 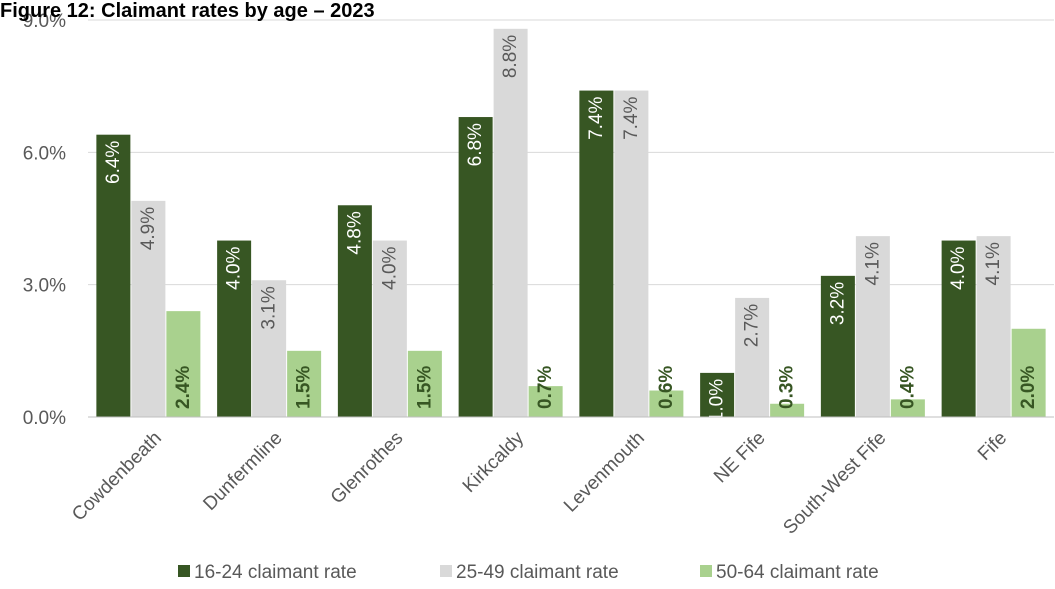 What do you see at coordinates (44, 153) in the screenshot?
I see `y-tick-label: 6.0%` at bounding box center [44, 153].